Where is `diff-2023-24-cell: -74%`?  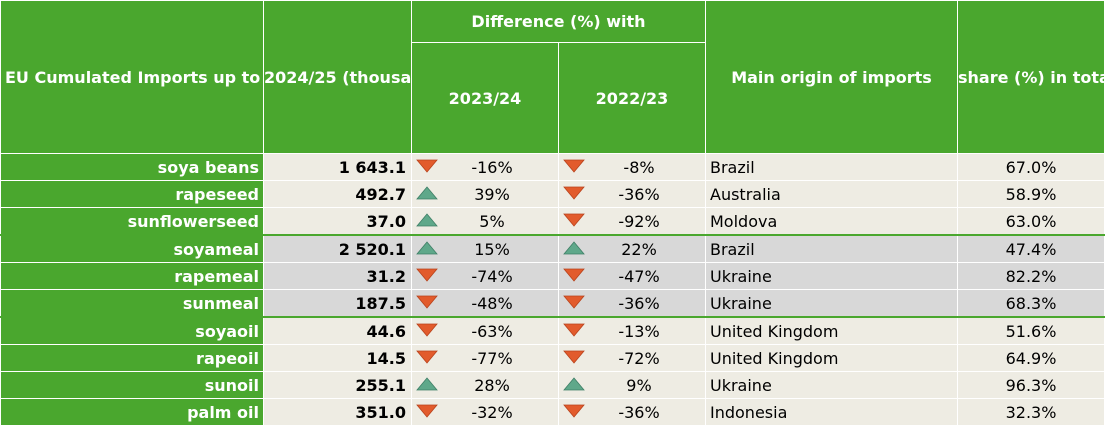 diff-2023-24-cell: -74% is located at coordinates (485, 276).